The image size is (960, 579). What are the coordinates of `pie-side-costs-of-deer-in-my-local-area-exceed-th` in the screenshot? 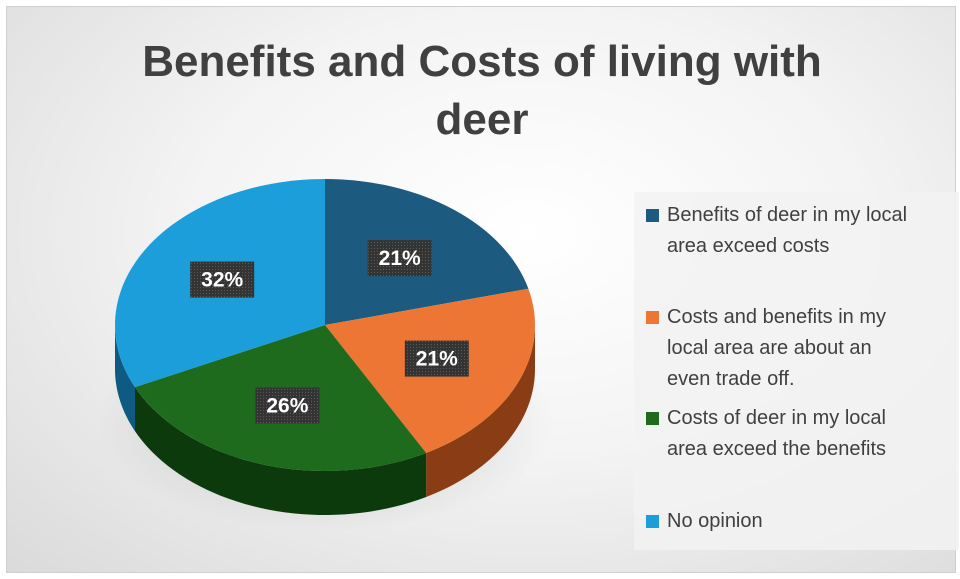 It's located at (280, 451).